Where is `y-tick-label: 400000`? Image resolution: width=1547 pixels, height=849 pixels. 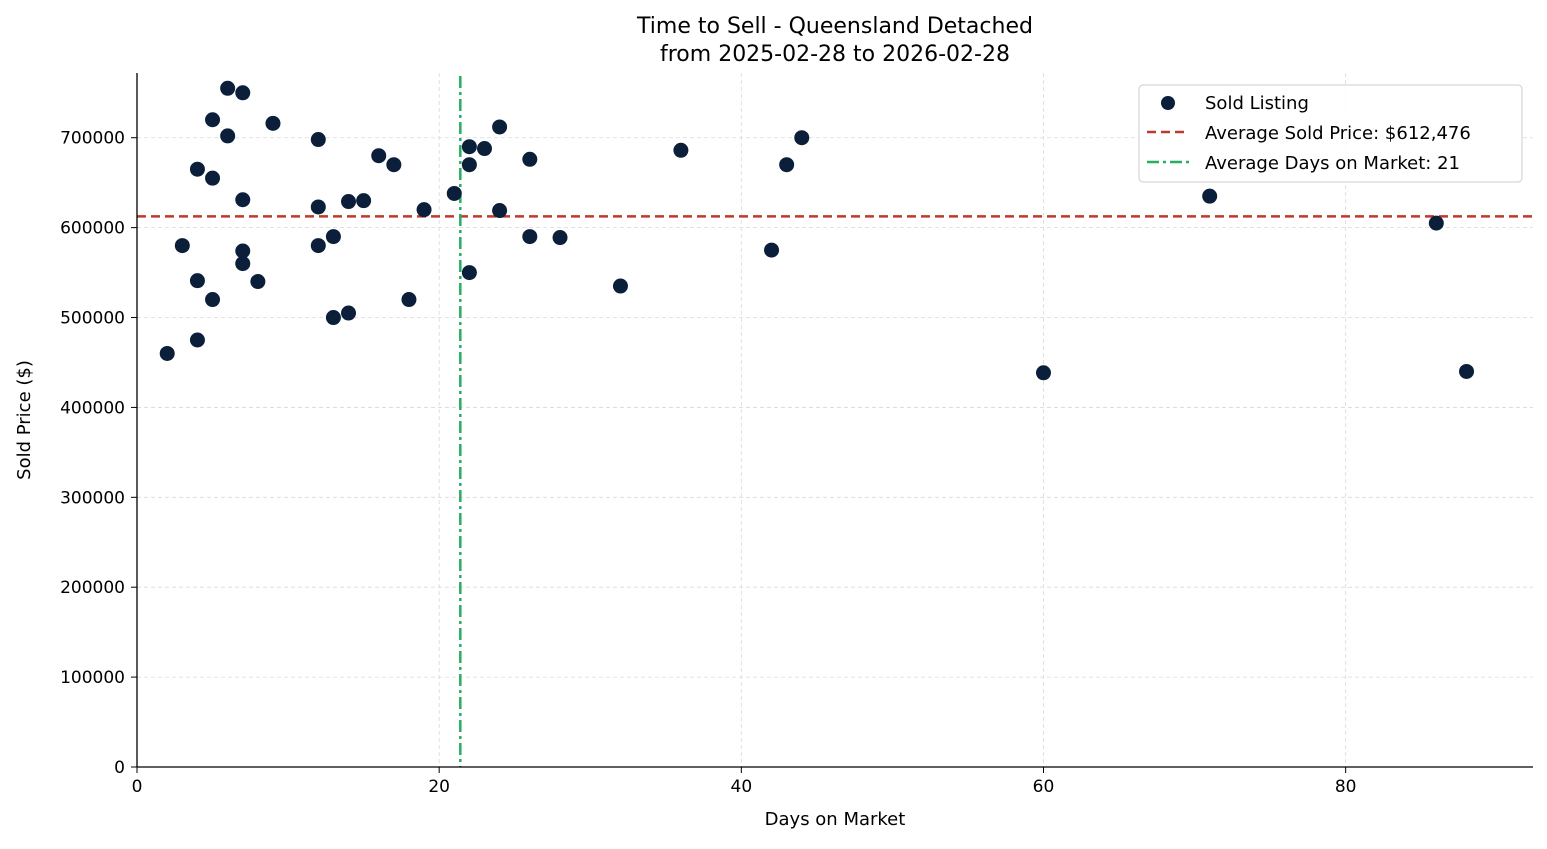 y-tick-label: 400000 is located at coordinates (92, 408).